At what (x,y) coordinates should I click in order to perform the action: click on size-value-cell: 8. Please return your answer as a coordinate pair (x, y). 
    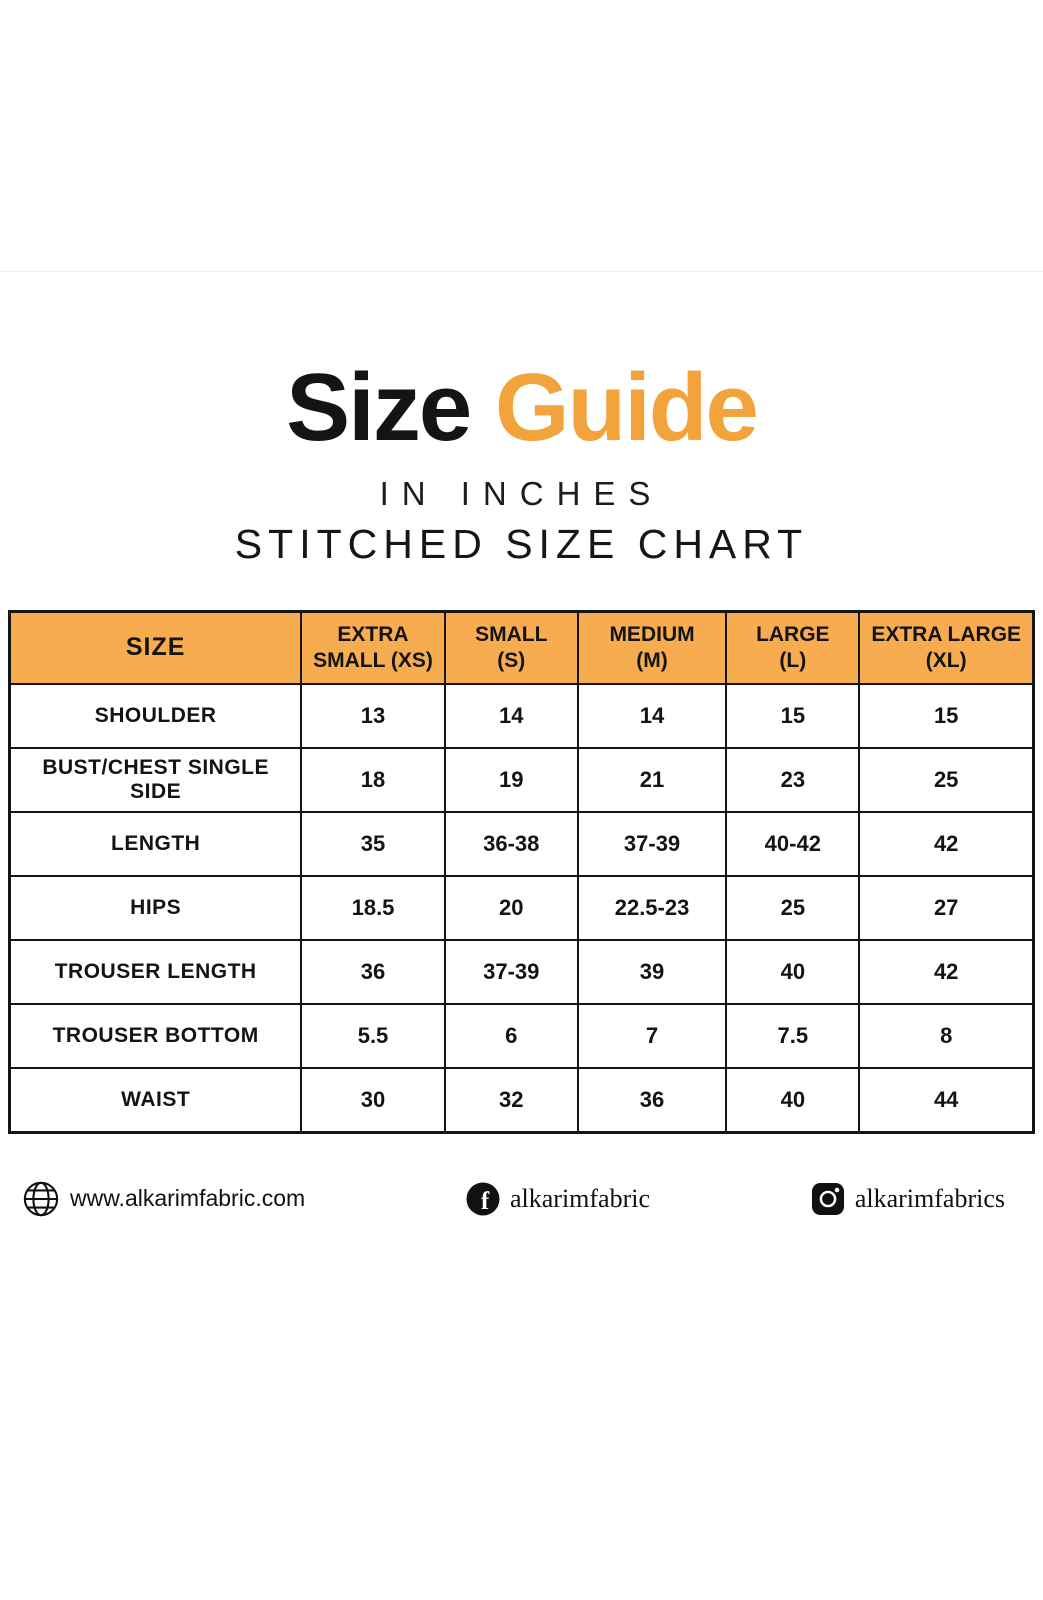
    Looking at the image, I should click on (946, 1035).